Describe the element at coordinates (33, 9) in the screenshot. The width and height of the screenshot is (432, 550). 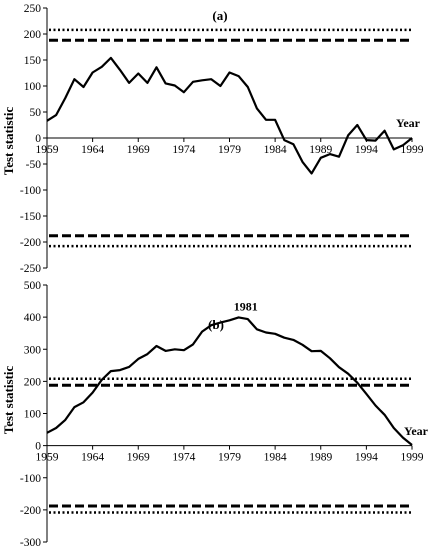
I see `y-tick-label: 250` at that location.